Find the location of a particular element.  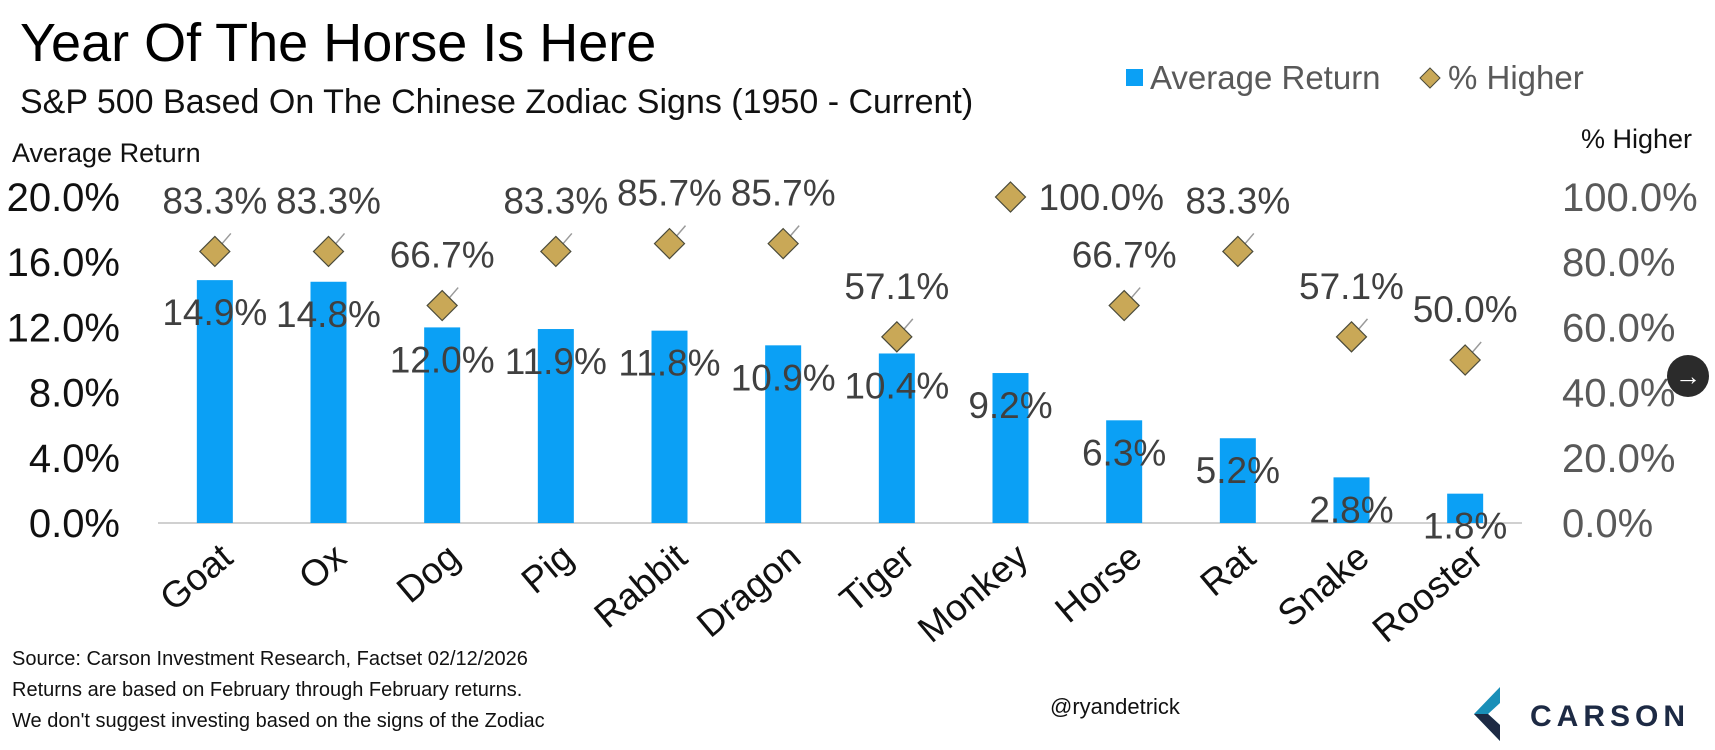

bar-rat is located at coordinates (1237, 480).